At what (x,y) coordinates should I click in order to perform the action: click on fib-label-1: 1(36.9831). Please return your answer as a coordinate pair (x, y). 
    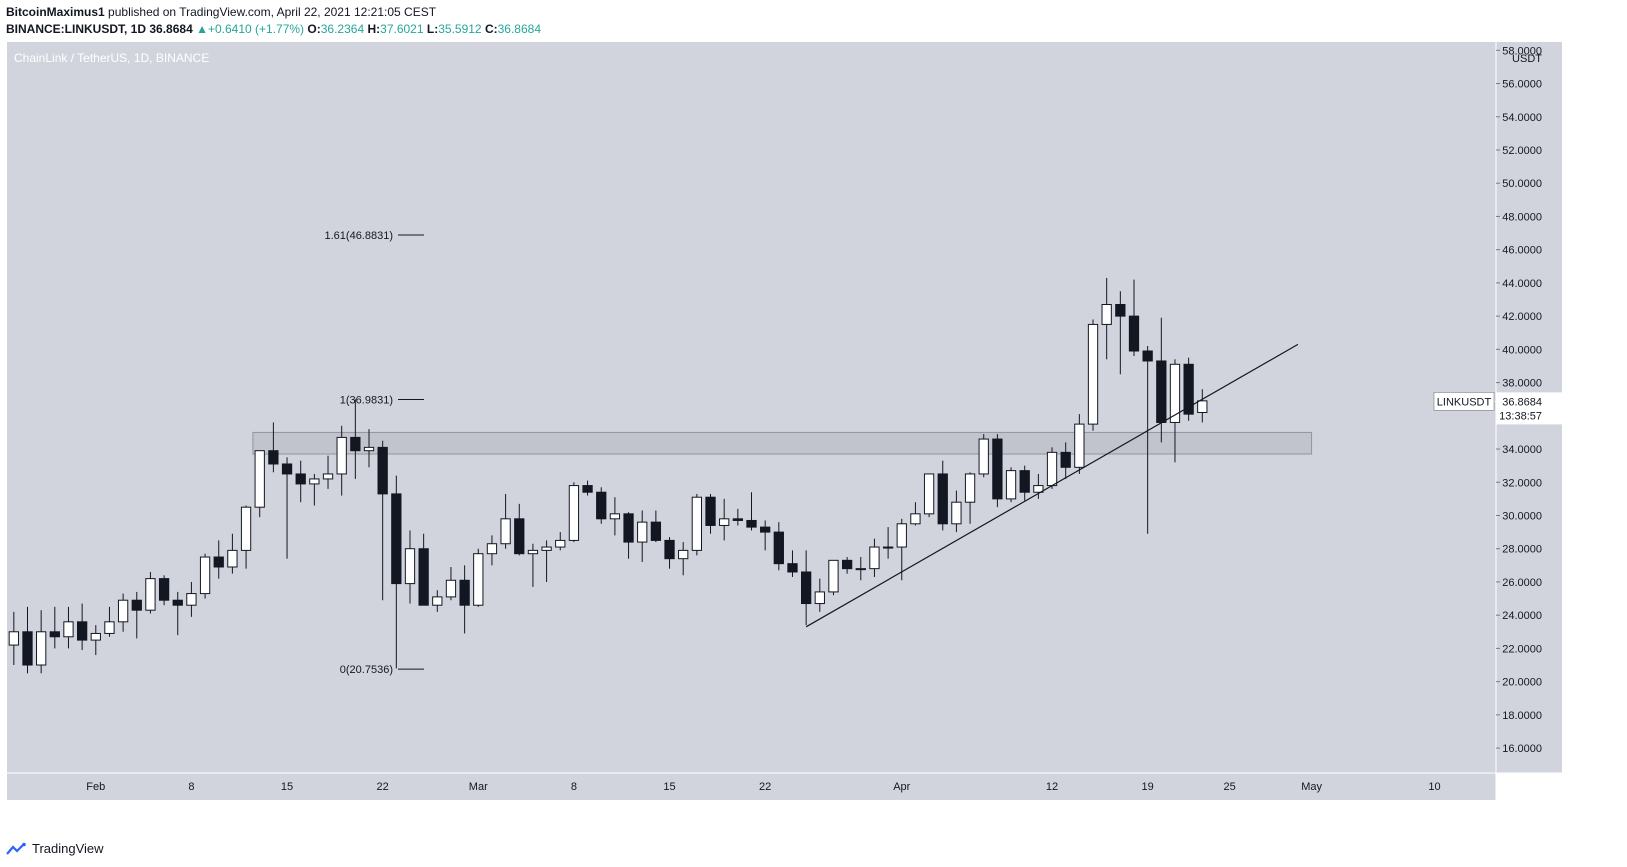
    Looking at the image, I should click on (366, 400).